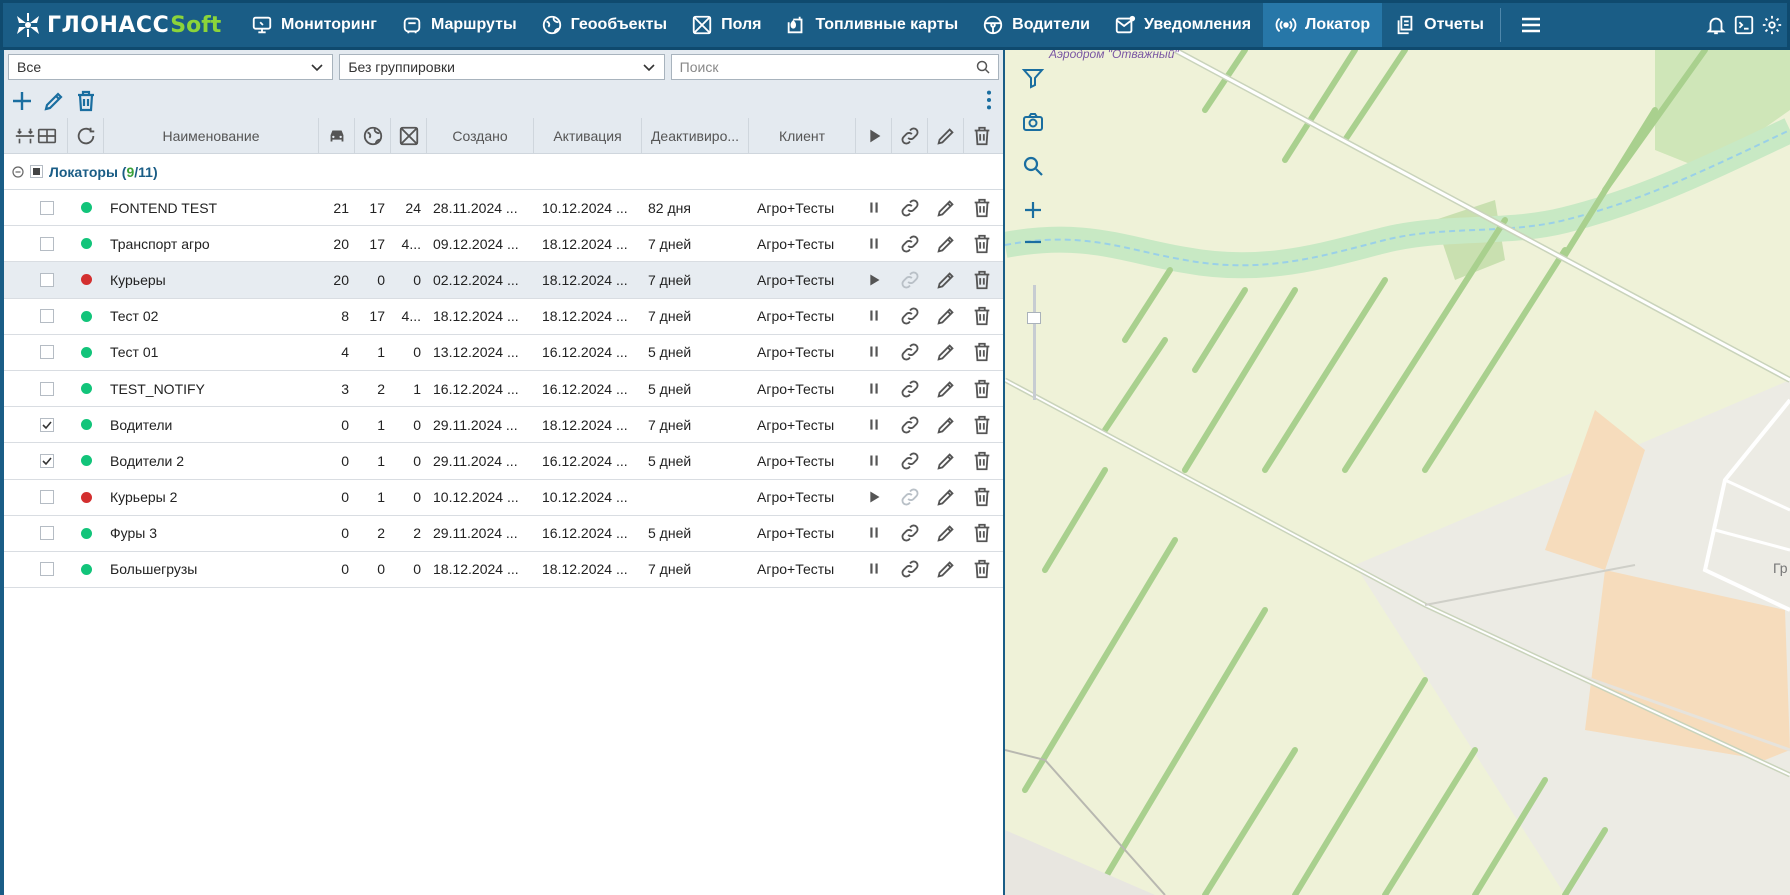 Image resolution: width=1790 pixels, height=895 pixels. I want to click on more-vertical-icon, so click(989, 100).